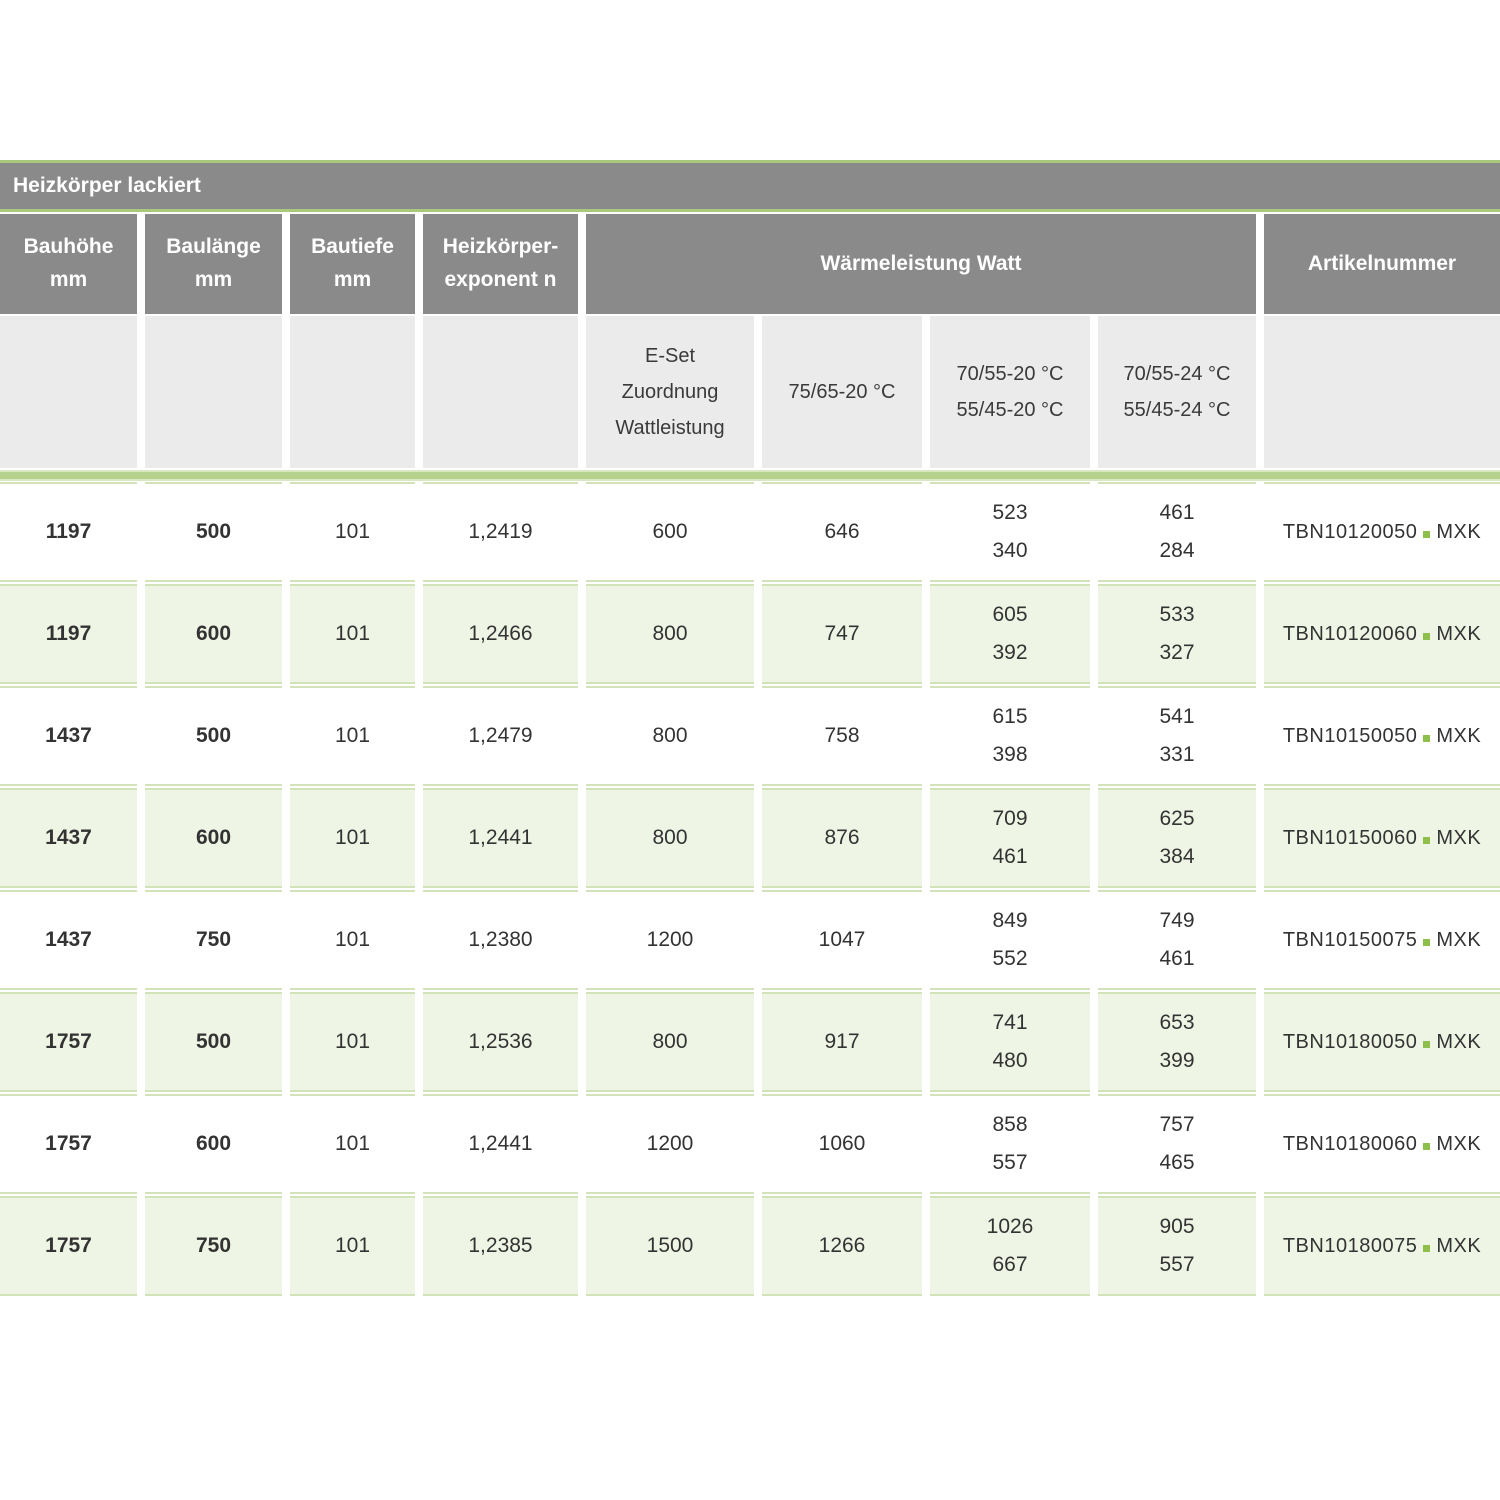 The width and height of the screenshot is (1500, 1500). I want to click on artikelnummer-value: TBN10180050 MXK, so click(1382, 1042).